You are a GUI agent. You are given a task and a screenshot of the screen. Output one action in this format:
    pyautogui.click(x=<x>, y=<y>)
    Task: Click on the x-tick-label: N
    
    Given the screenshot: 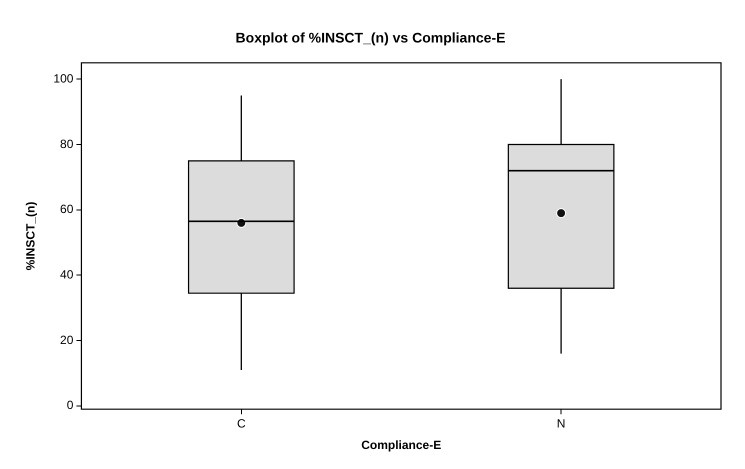 What is the action you would take?
    pyautogui.click(x=561, y=423)
    